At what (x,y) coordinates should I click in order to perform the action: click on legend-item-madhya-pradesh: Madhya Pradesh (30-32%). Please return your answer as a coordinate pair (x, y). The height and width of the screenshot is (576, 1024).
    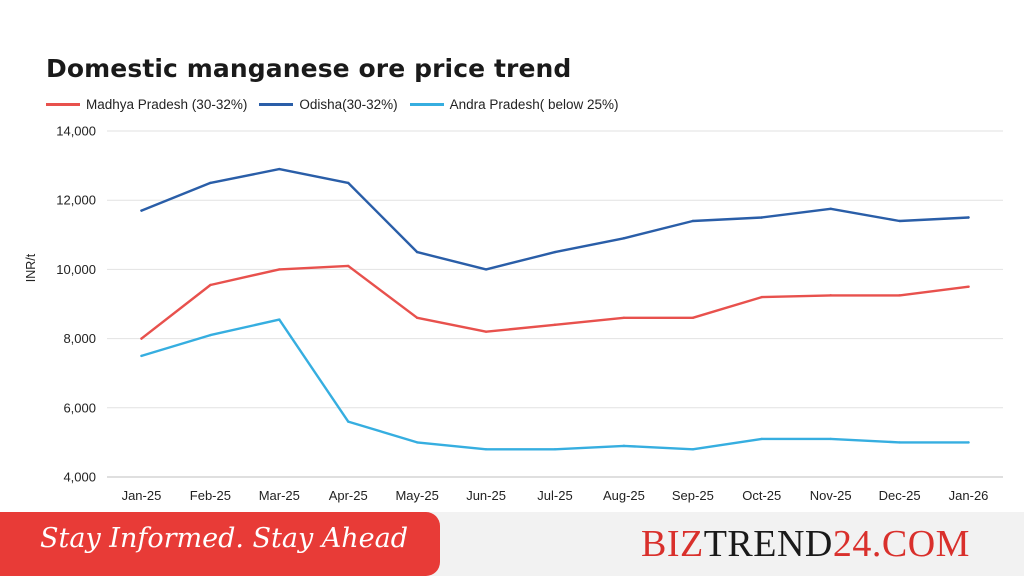
    Looking at the image, I should click on (146, 104).